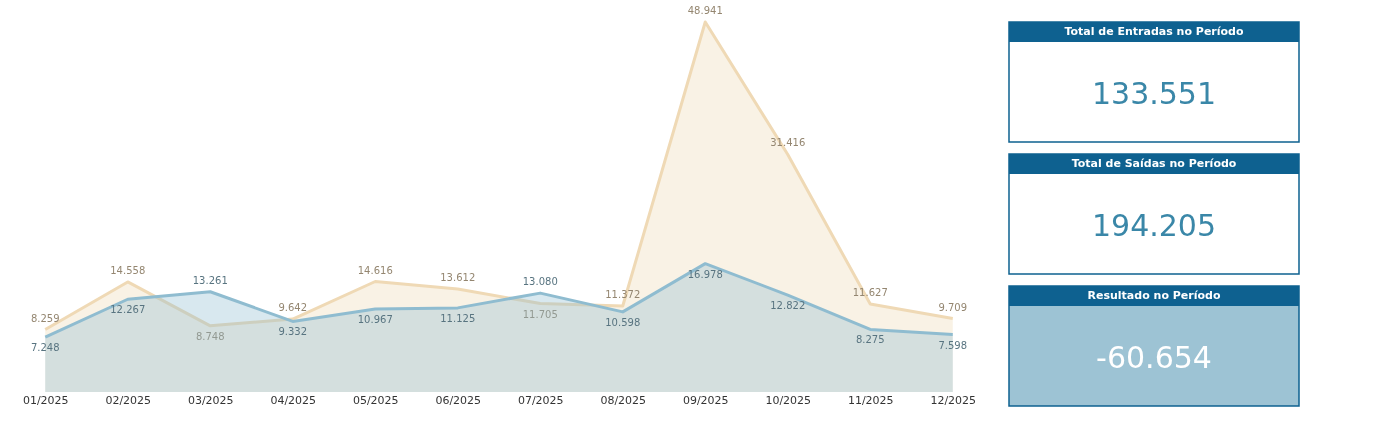 Image resolution: width=1374 pixels, height=427 pixels. What do you see at coordinates (293, 332) in the screenshot?
I see `data-label: 9.332` at bounding box center [293, 332].